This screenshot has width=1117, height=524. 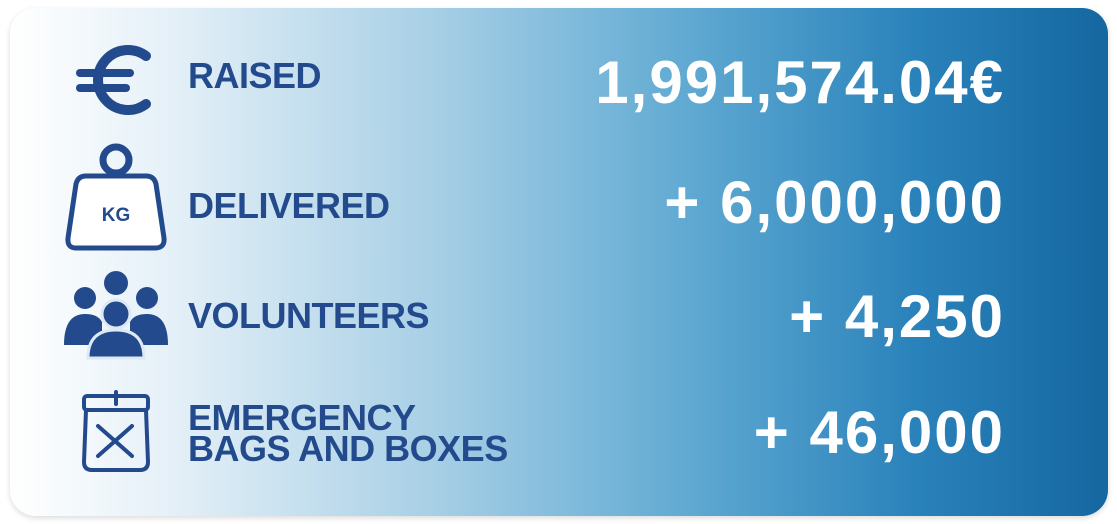 I want to click on row-value: + 46,000, so click(x=879, y=432).